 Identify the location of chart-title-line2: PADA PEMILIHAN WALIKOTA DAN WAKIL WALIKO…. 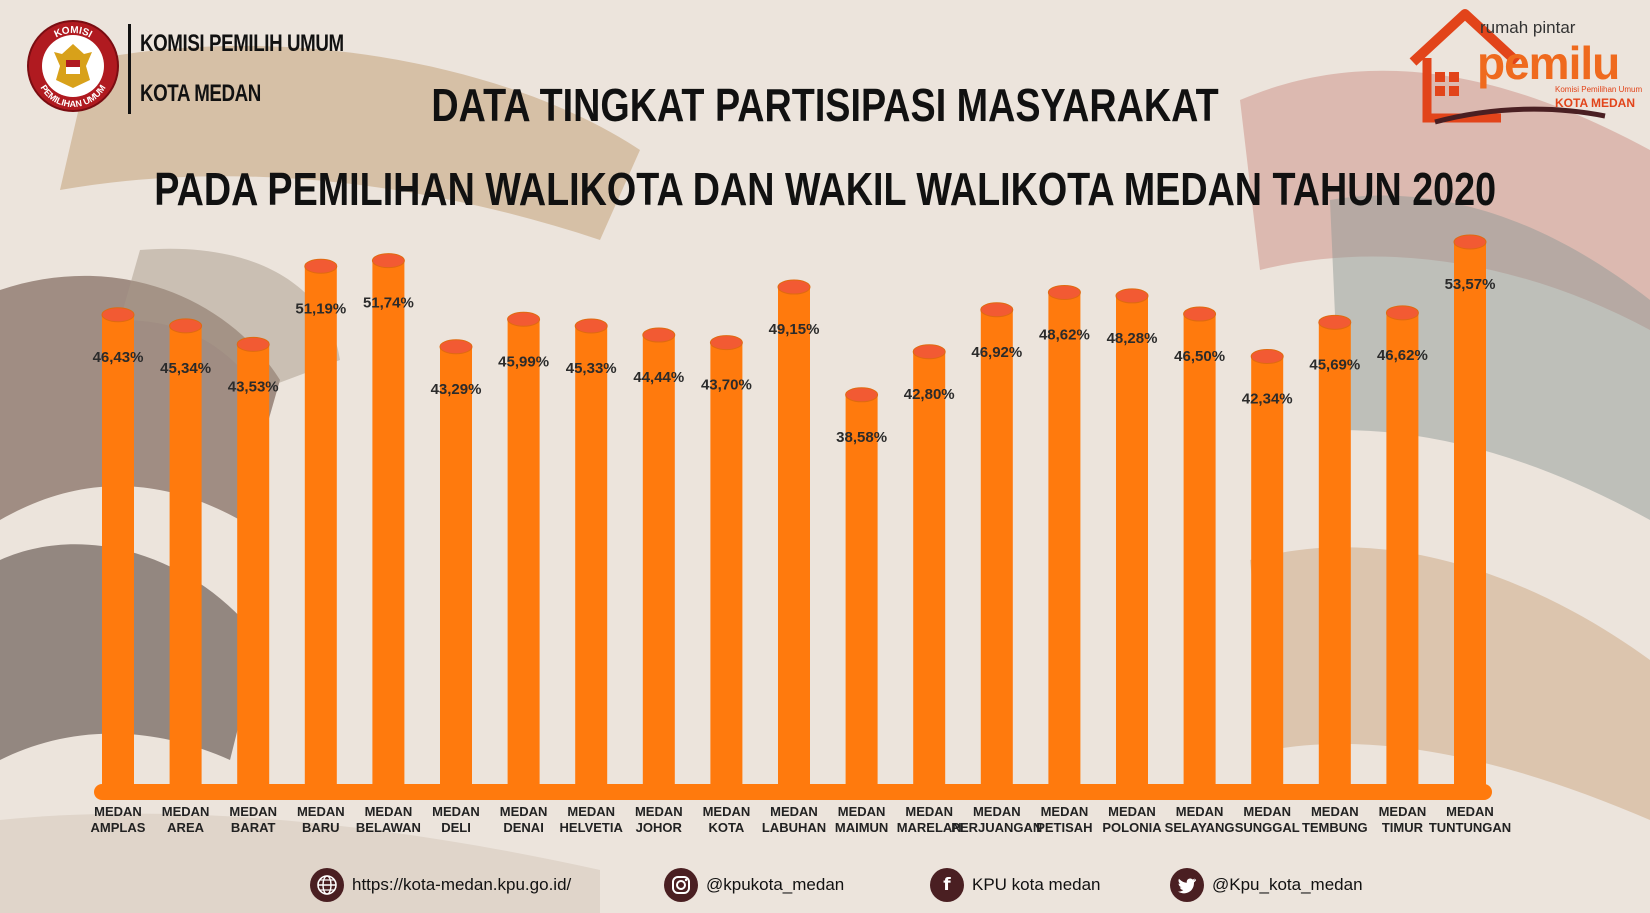
(825, 189).